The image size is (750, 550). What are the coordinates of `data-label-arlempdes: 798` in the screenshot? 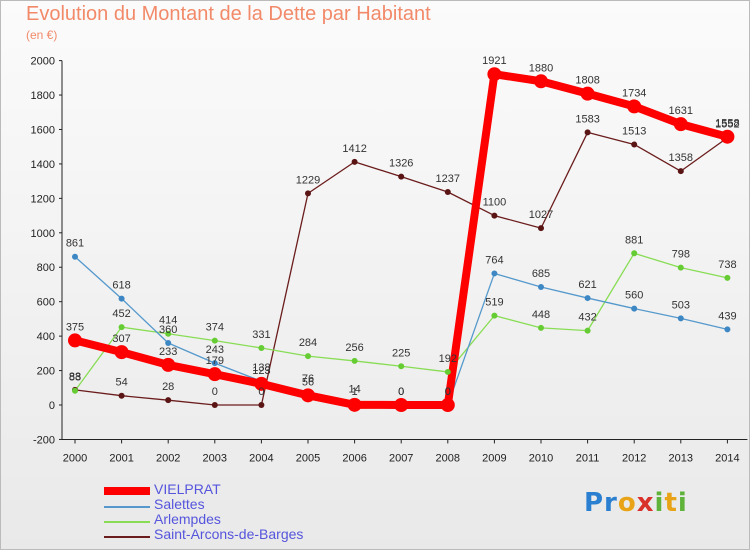 It's located at (681, 255).